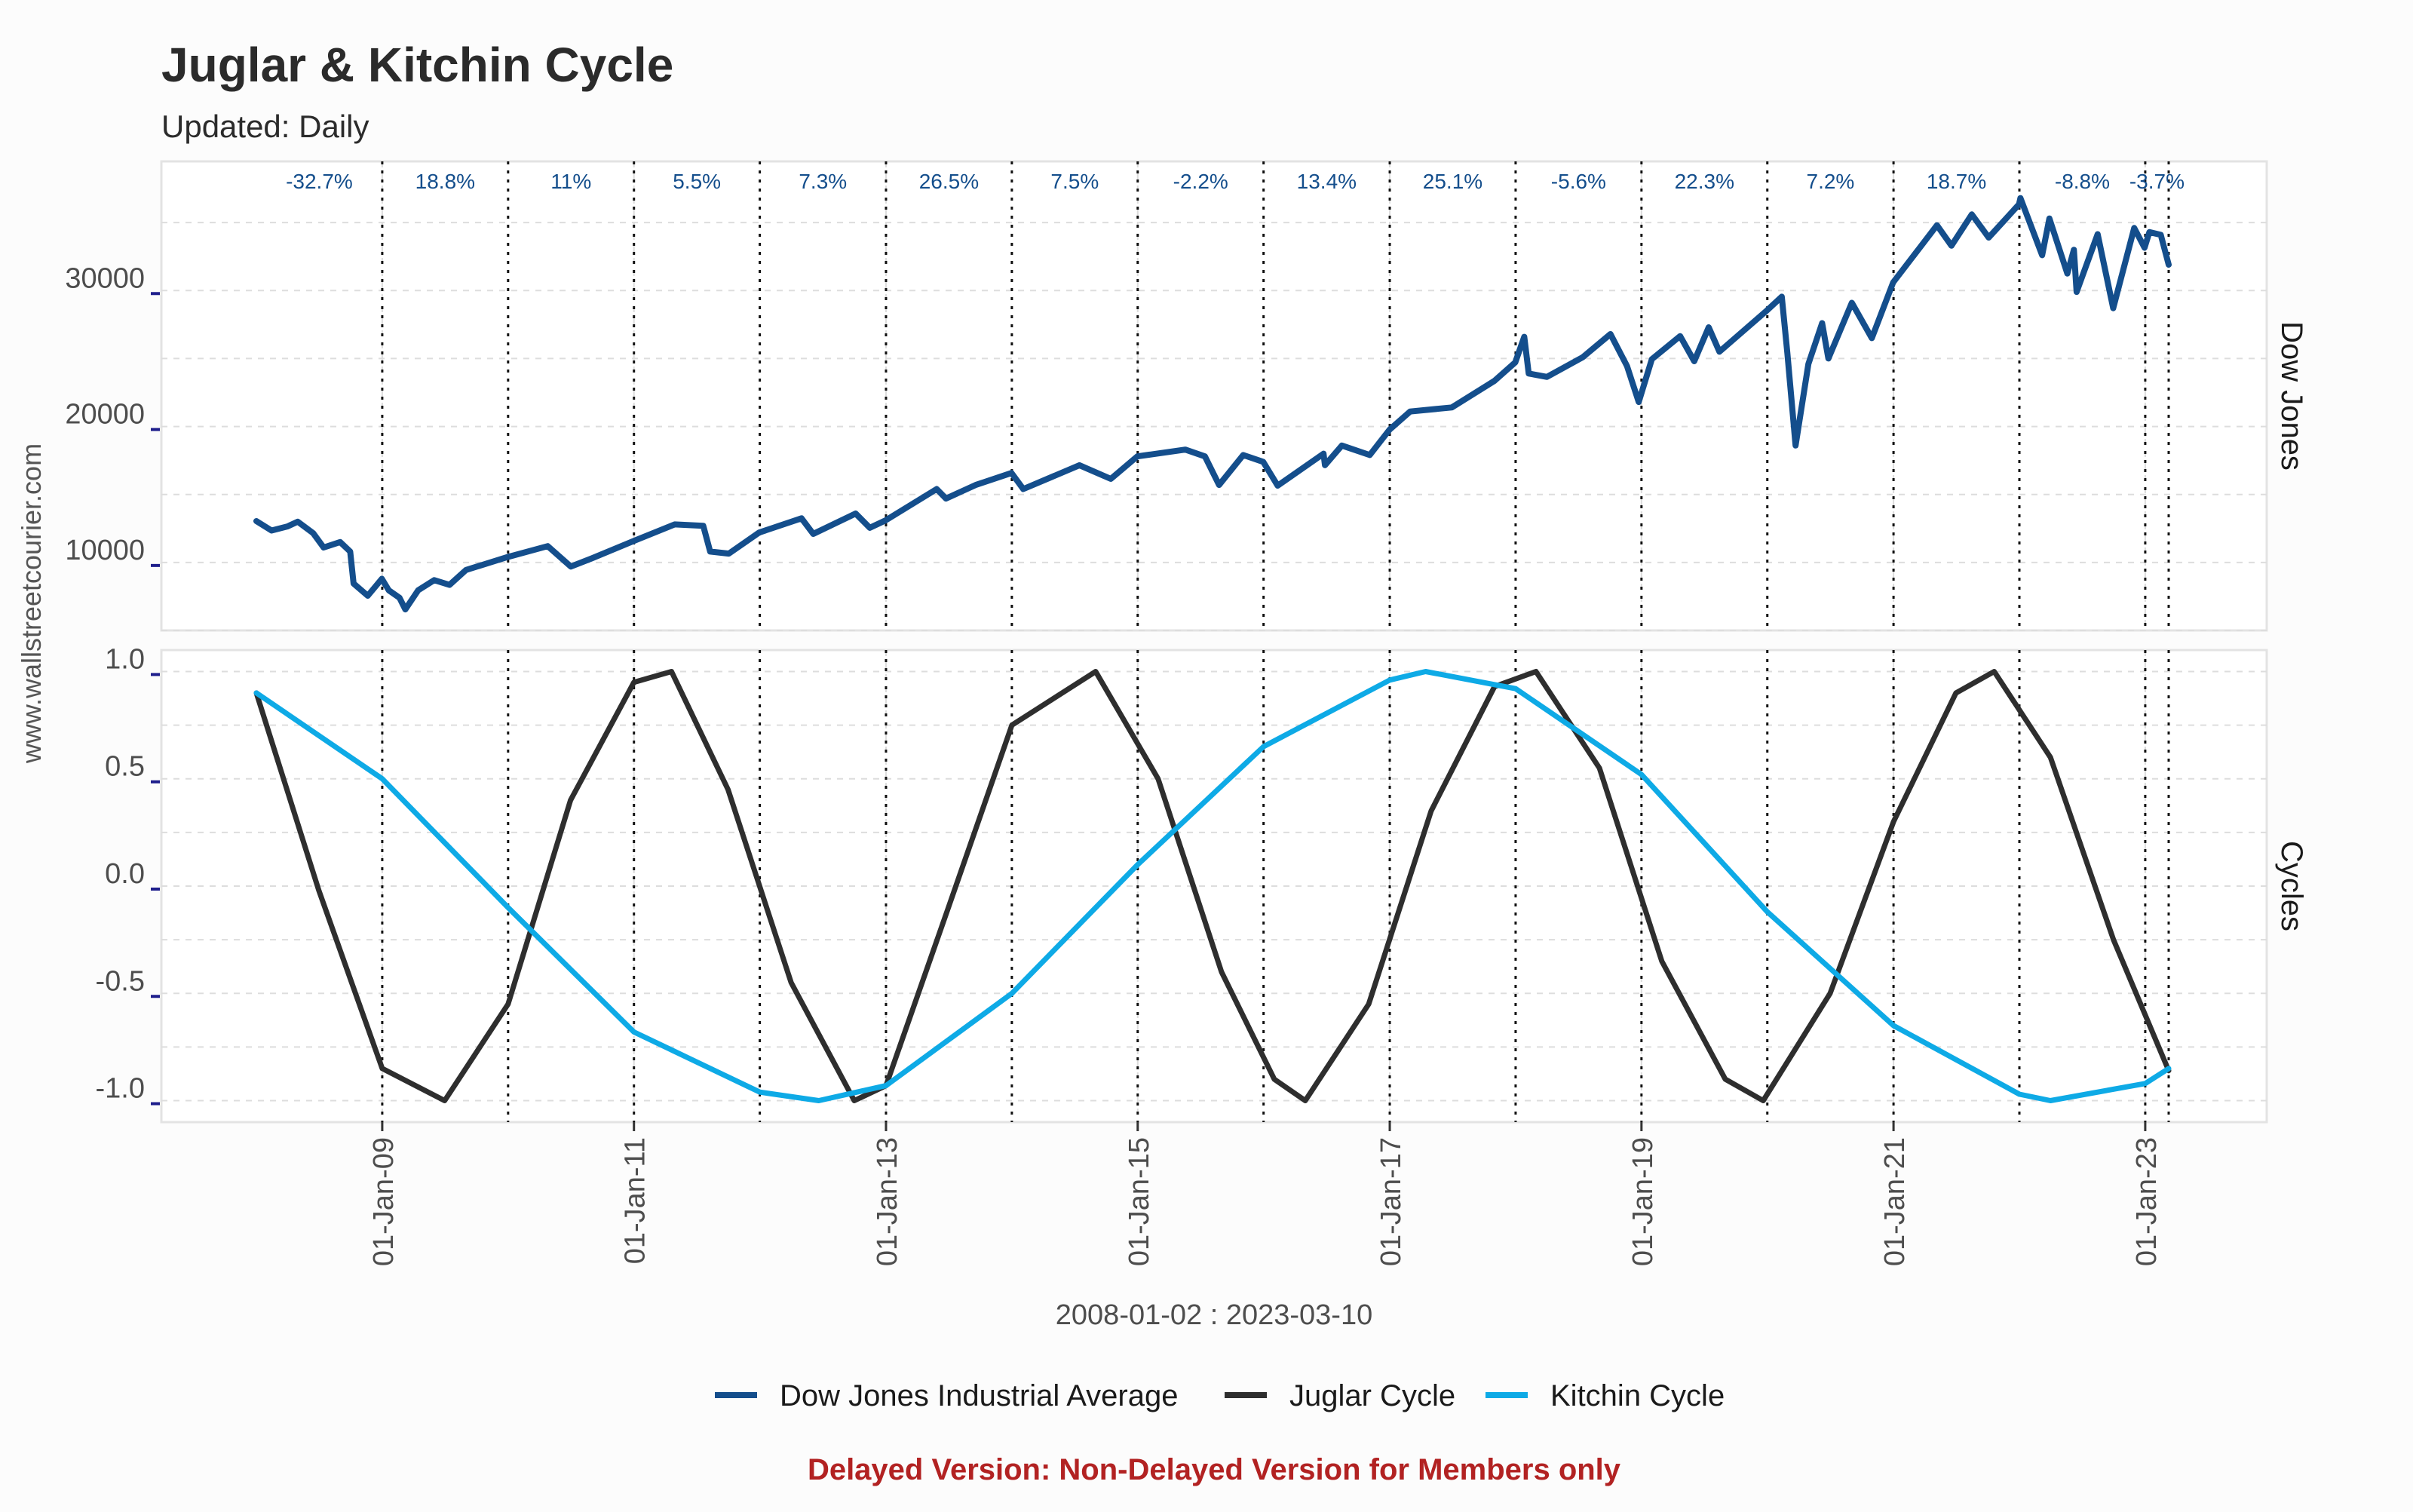  I want to click on annual-return-label: -8.8%, so click(2082, 181).